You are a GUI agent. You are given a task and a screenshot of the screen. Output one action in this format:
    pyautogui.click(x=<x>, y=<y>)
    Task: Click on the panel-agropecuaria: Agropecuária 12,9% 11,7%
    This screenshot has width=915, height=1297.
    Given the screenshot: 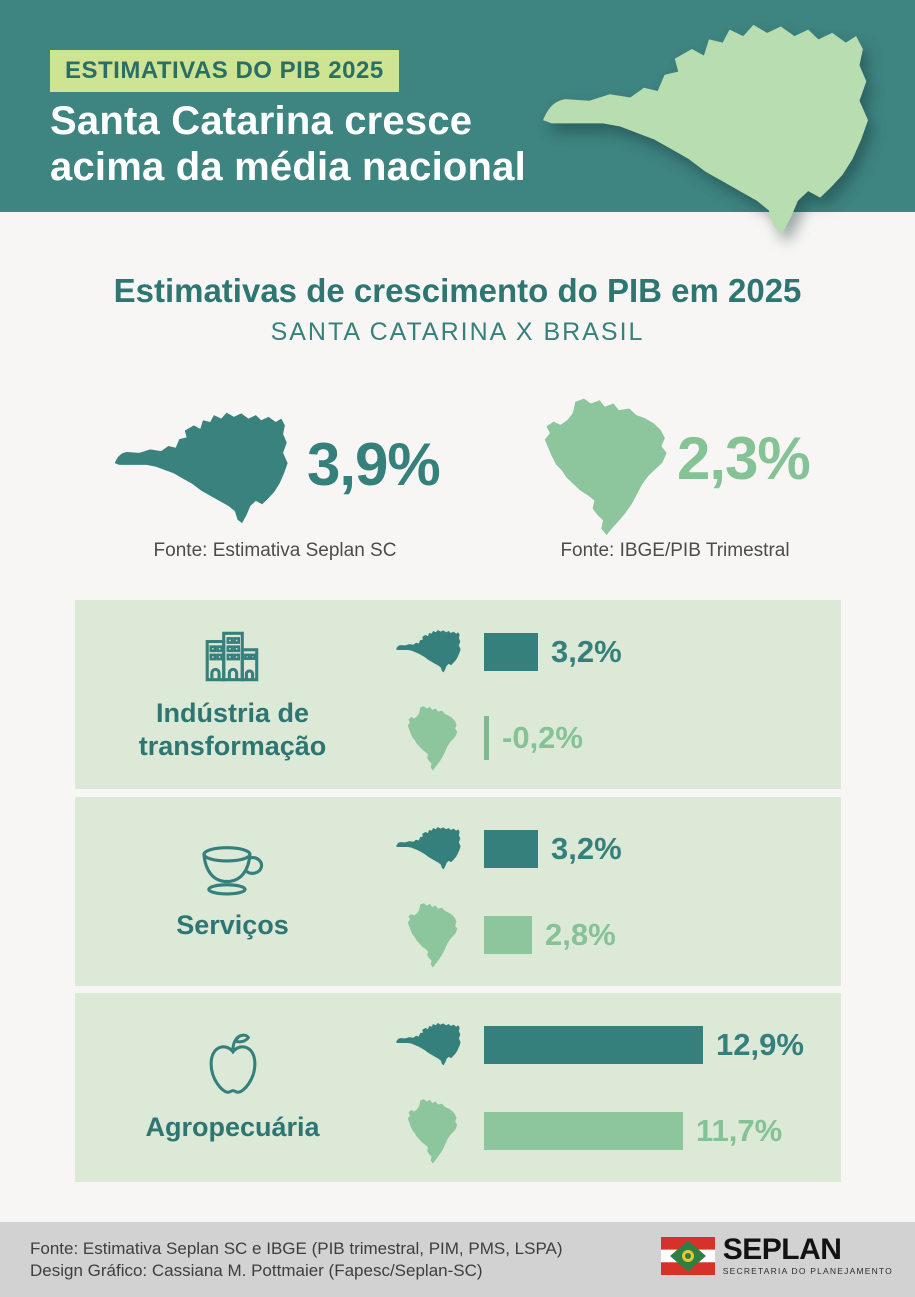 What is the action you would take?
    pyautogui.click(x=458, y=1087)
    